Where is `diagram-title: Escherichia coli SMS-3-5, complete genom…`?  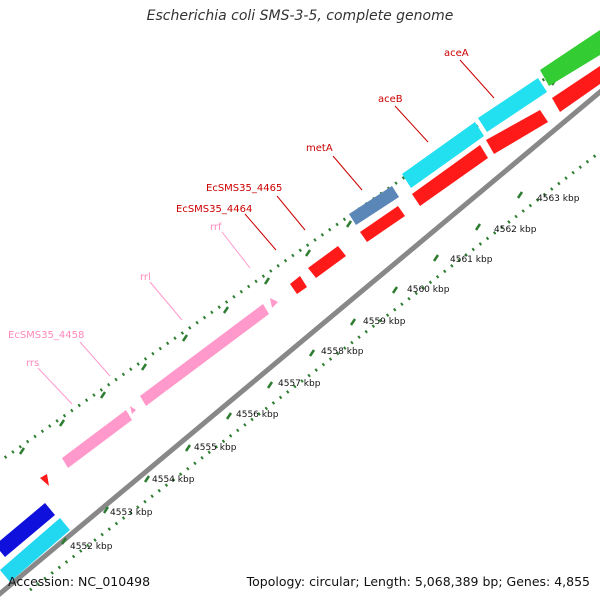
diagram-title: Escherichia coli SMS-3-5, complete genom… is located at coordinates (300, 16).